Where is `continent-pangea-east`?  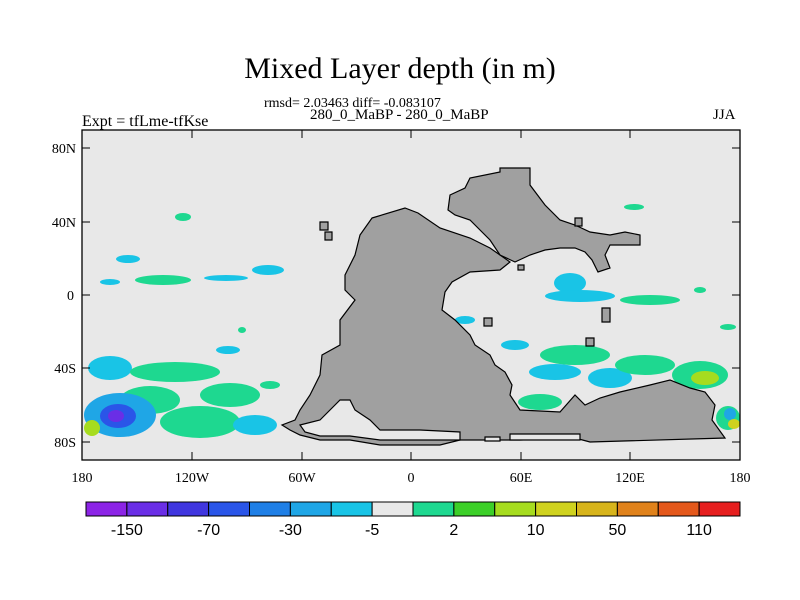 continent-pangea-east is located at coordinates (544, 220).